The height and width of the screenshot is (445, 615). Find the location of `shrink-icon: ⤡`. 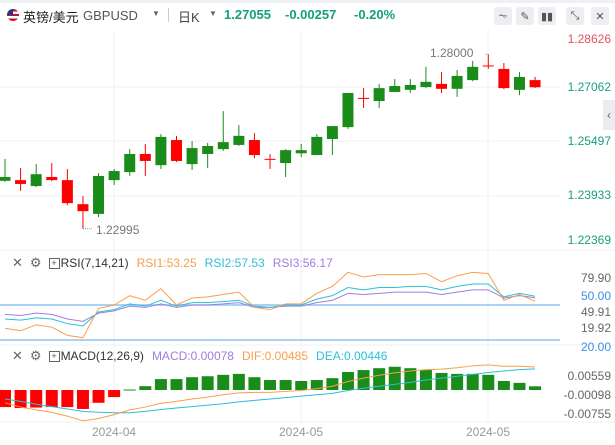

shrink-icon: ⤡ is located at coordinates (575, 16).